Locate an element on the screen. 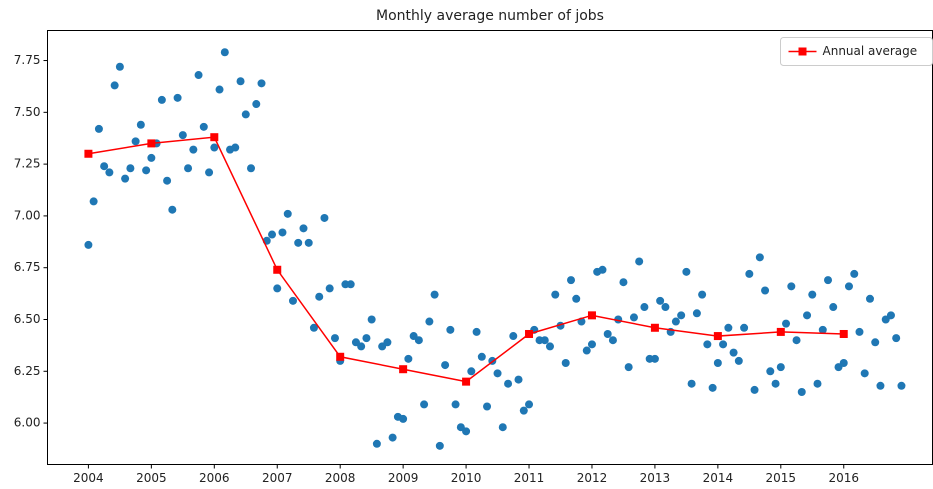 The height and width of the screenshot is (489, 933). y-tick-label: 6.75 is located at coordinates (27, 267).